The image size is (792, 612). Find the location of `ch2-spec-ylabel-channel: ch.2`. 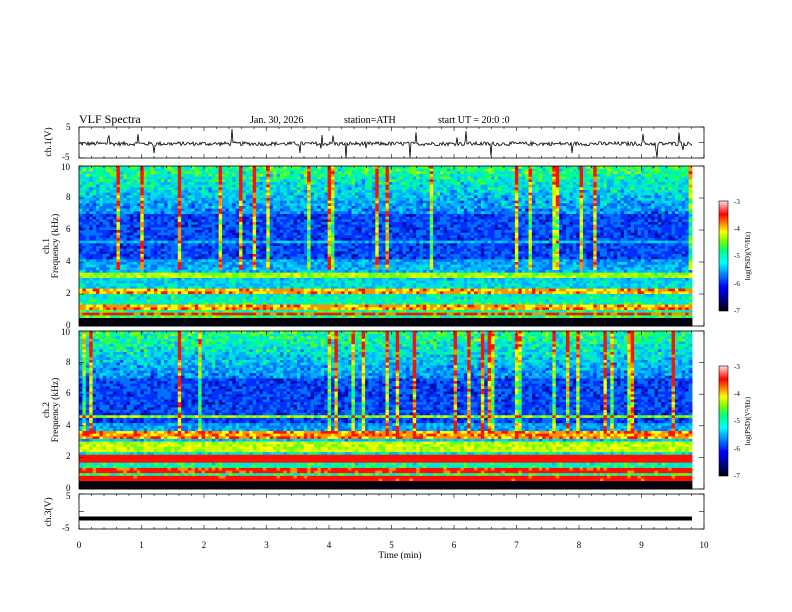

ch2-spec-ylabel-channel: ch.2 is located at coordinates (47, 410).